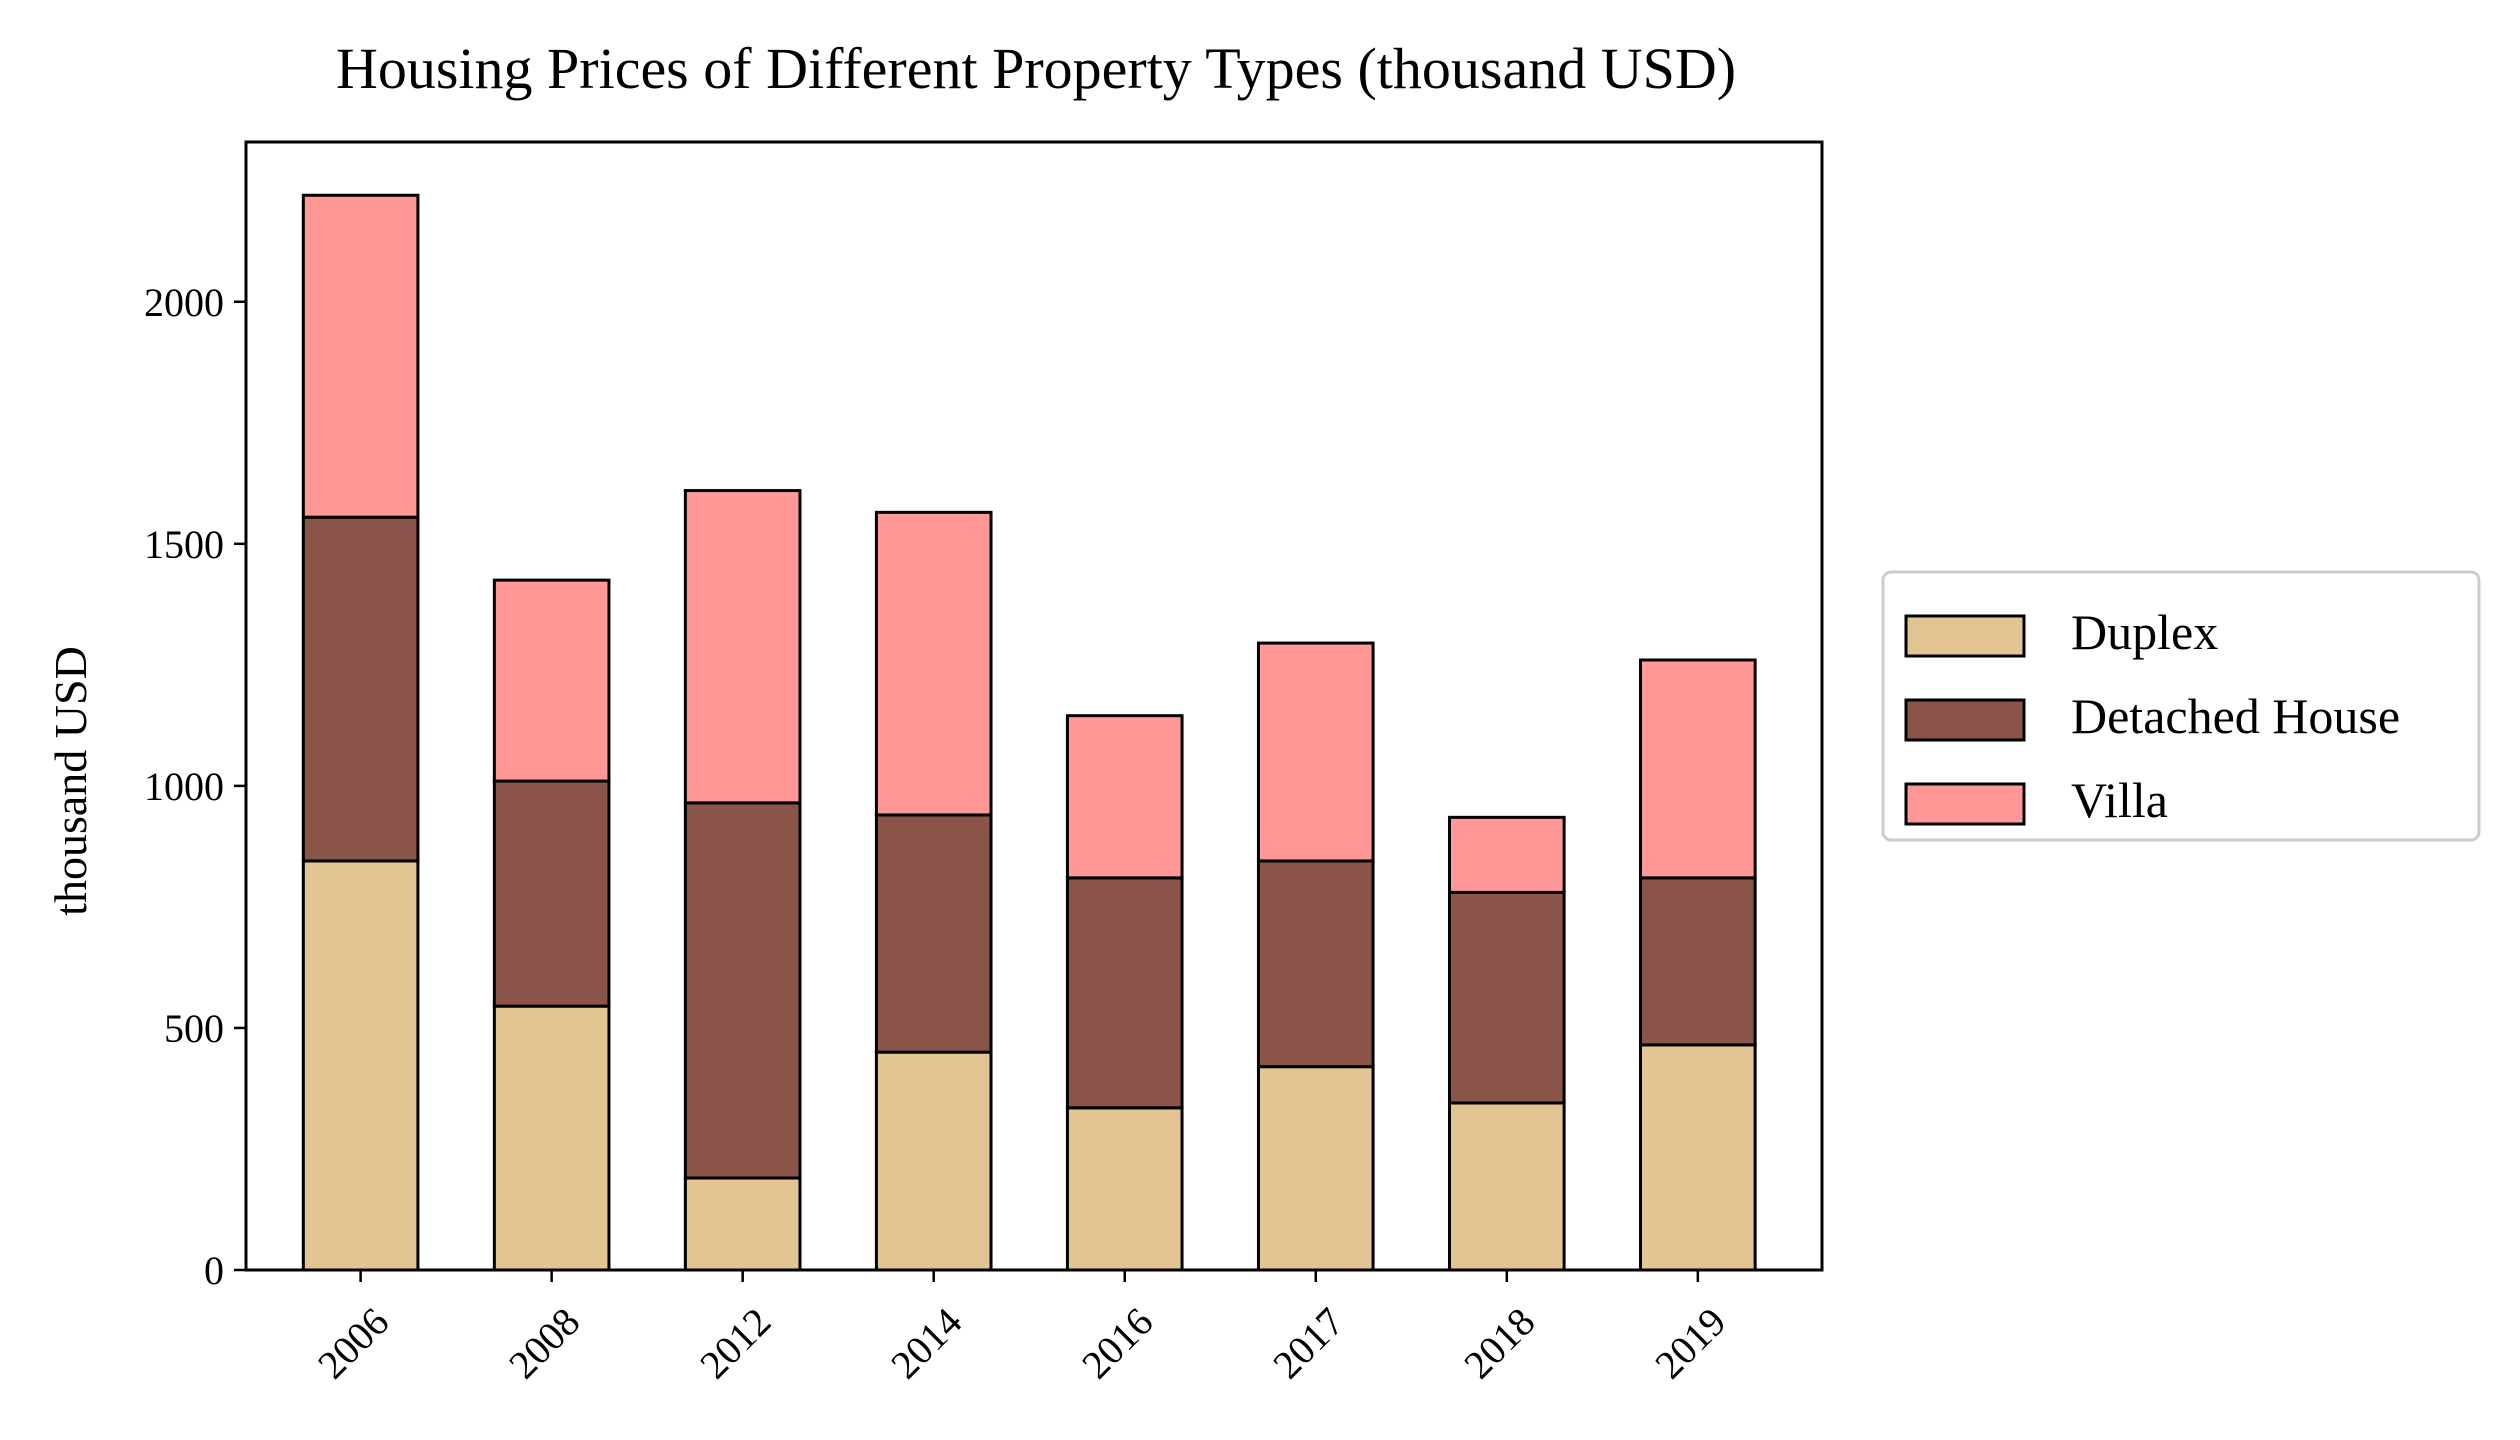 The height and width of the screenshot is (1440, 2520). I want to click on bar-detached-house-2014, so click(933, 933).